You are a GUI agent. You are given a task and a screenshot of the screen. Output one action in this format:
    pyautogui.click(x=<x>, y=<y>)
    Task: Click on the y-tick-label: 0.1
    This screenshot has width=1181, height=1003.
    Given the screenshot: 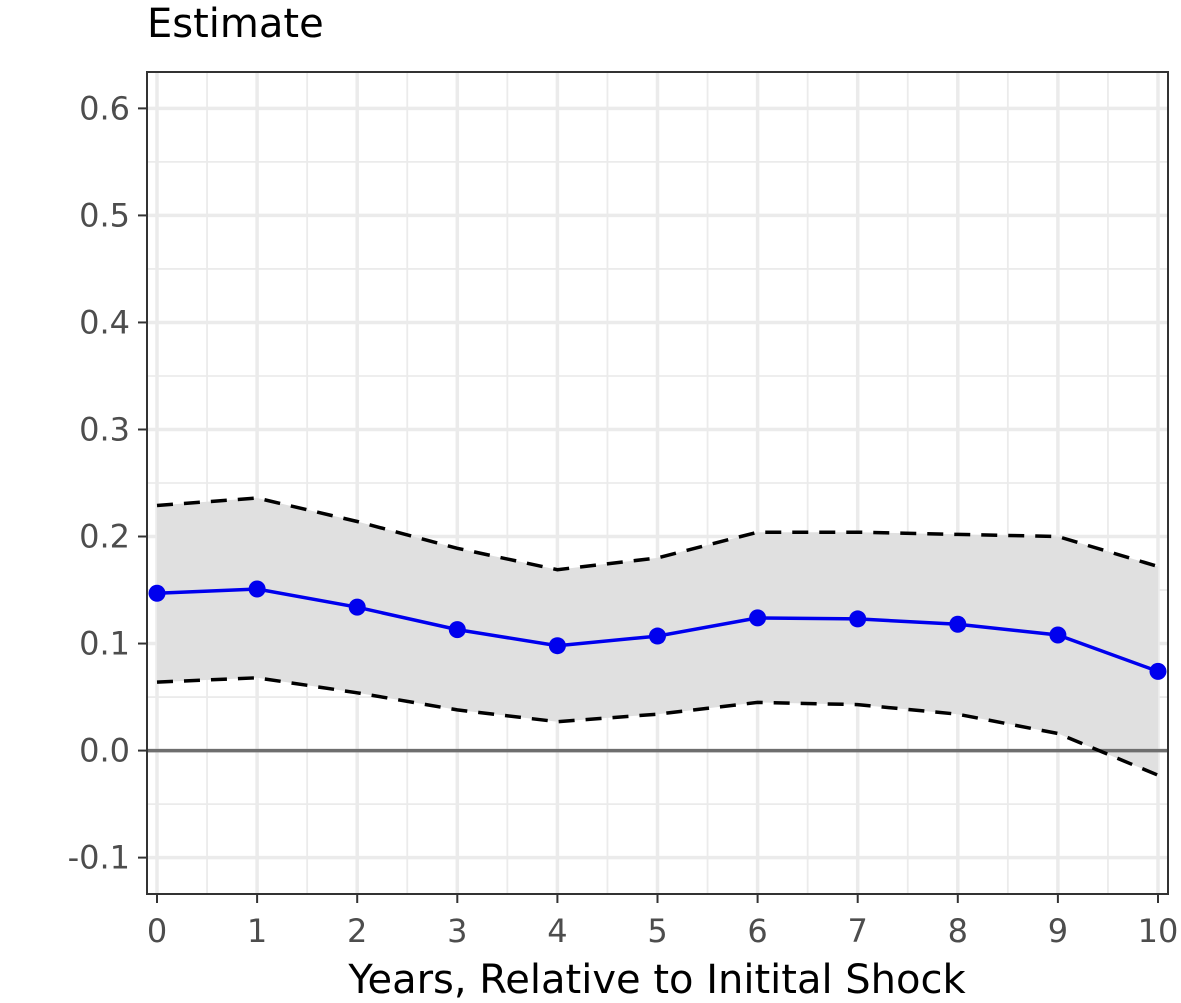 What is the action you would take?
    pyautogui.click(x=104, y=644)
    